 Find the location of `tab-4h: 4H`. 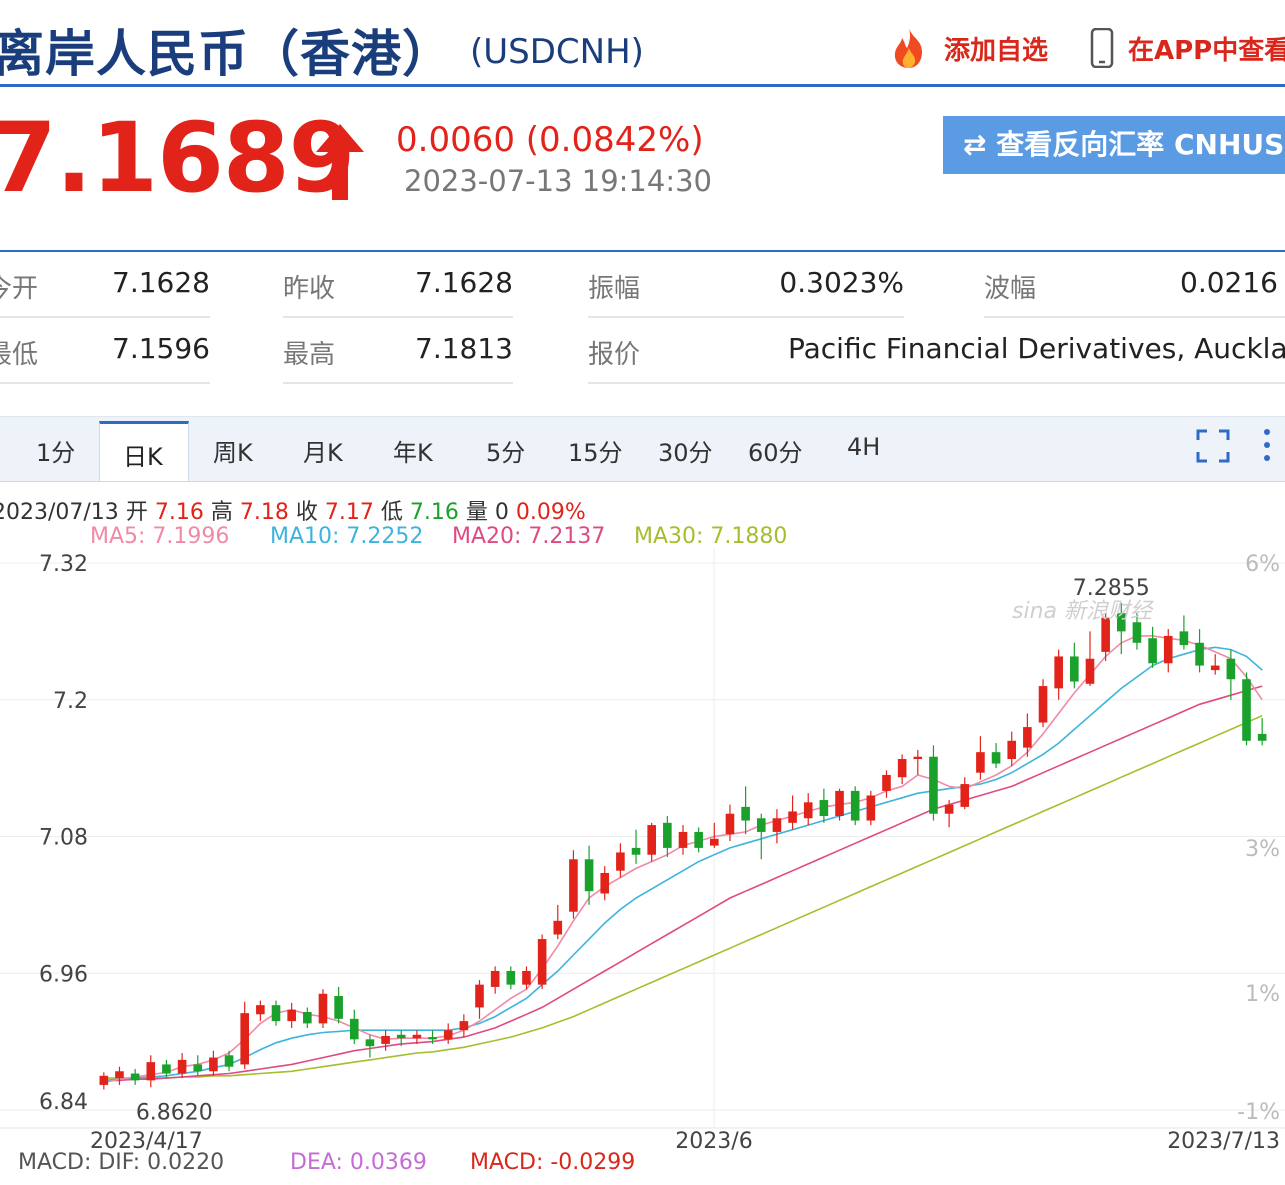

tab-4h: 4H is located at coordinates (864, 447).